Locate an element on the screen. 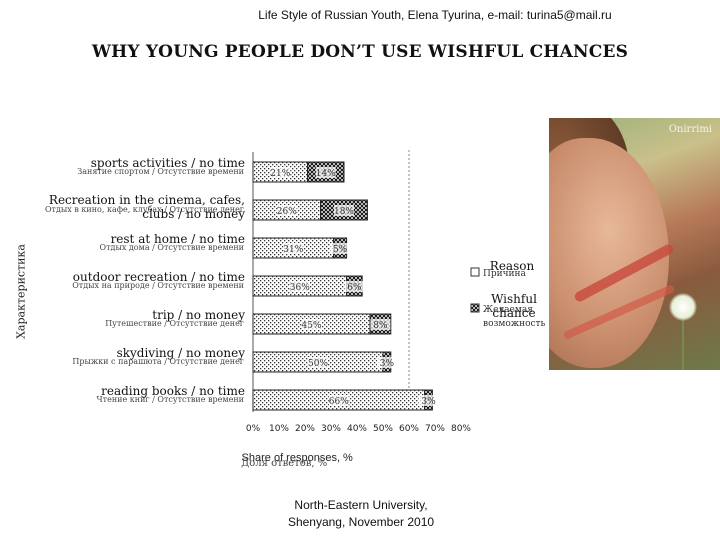  footer-line1: North-Eastern University, is located at coordinates (361, 505).